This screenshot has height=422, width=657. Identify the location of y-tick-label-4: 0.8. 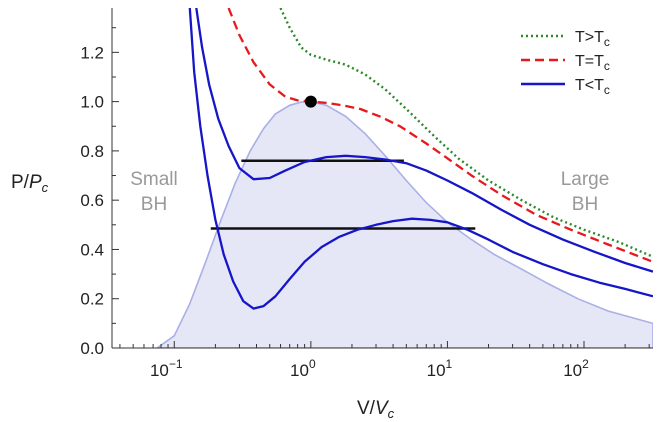
(92, 151).